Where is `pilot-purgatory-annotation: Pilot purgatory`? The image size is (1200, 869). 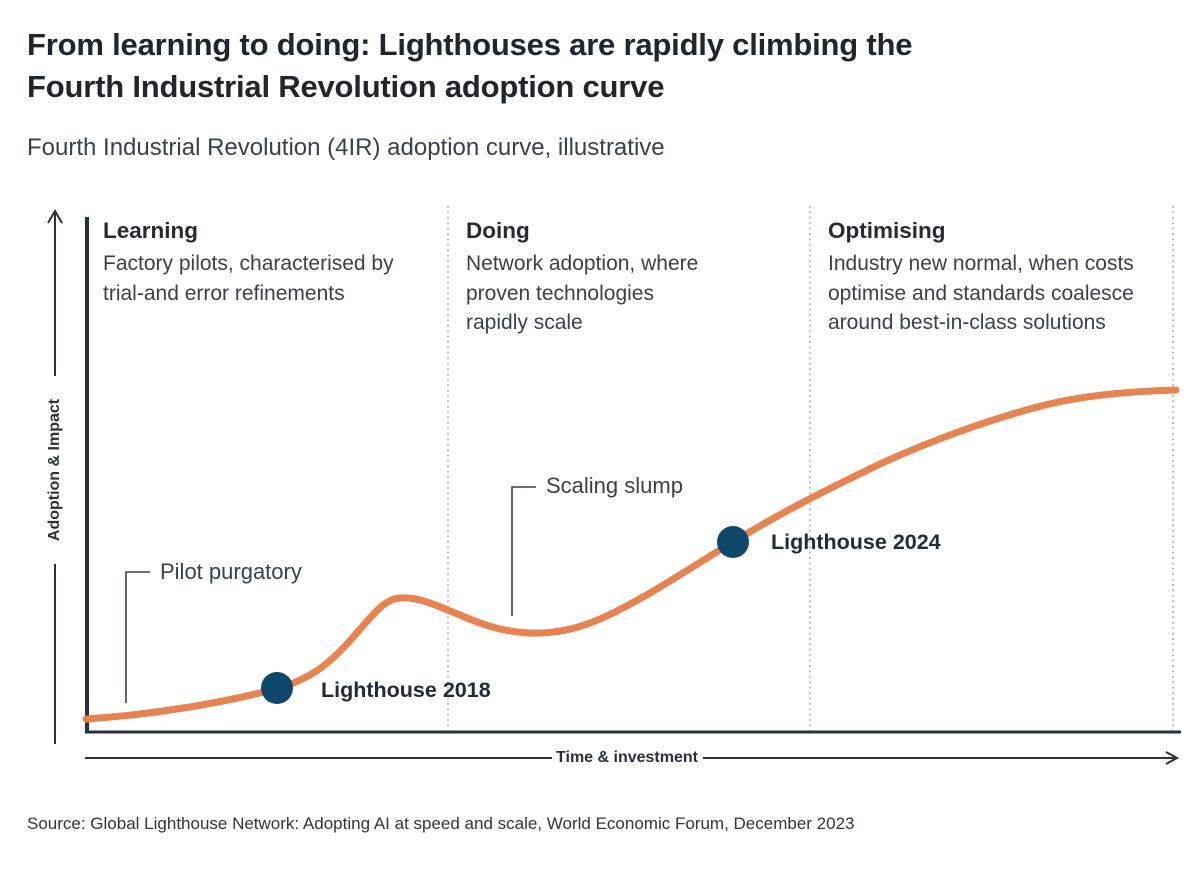 pilot-purgatory-annotation: Pilot purgatory is located at coordinates (231, 571).